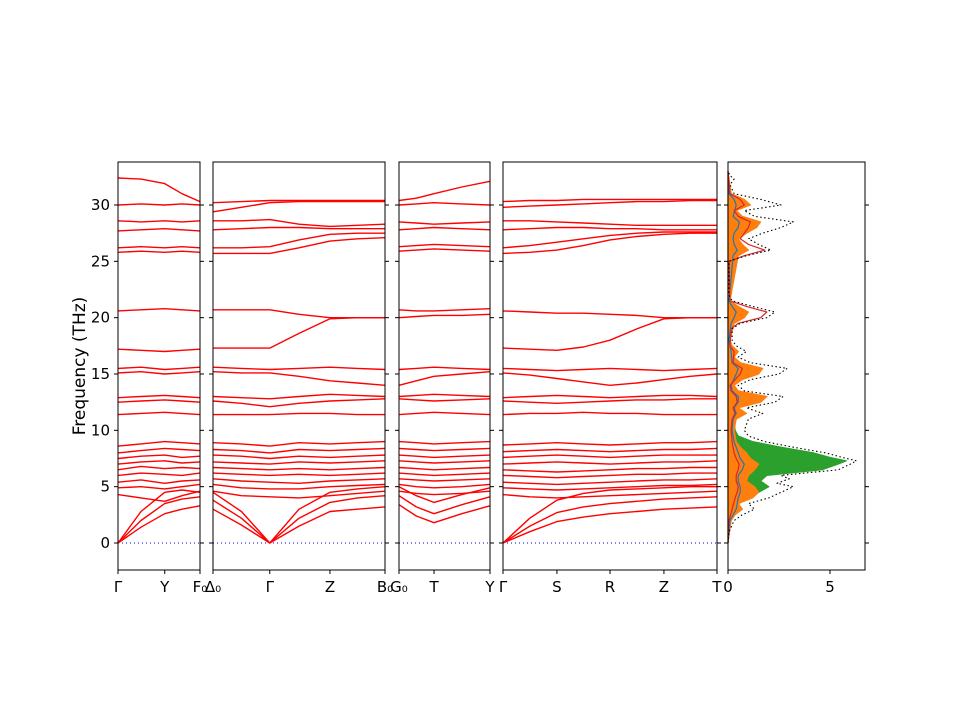  Describe the element at coordinates (610, 587) in the screenshot. I see `x-tick-label: R` at that location.